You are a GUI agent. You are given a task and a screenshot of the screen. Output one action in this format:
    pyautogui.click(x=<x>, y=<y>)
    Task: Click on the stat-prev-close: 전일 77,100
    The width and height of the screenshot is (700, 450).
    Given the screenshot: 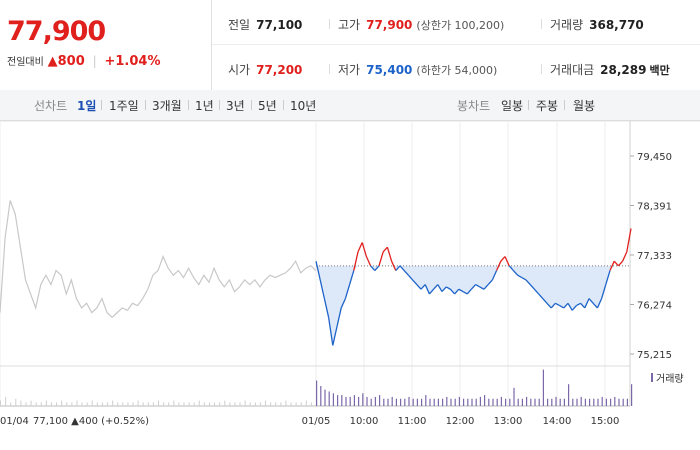 What is the action you would take?
    pyautogui.click(x=265, y=24)
    